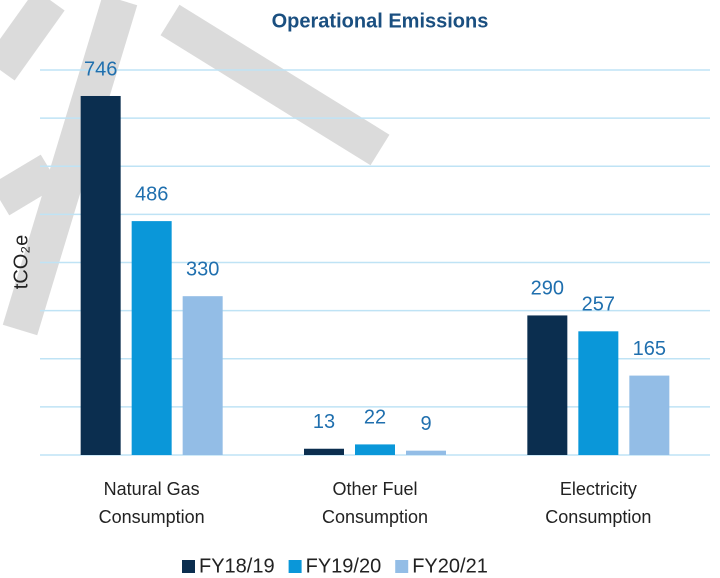  I want to click on y-axis-label: tCO₂e, so click(21, 262).